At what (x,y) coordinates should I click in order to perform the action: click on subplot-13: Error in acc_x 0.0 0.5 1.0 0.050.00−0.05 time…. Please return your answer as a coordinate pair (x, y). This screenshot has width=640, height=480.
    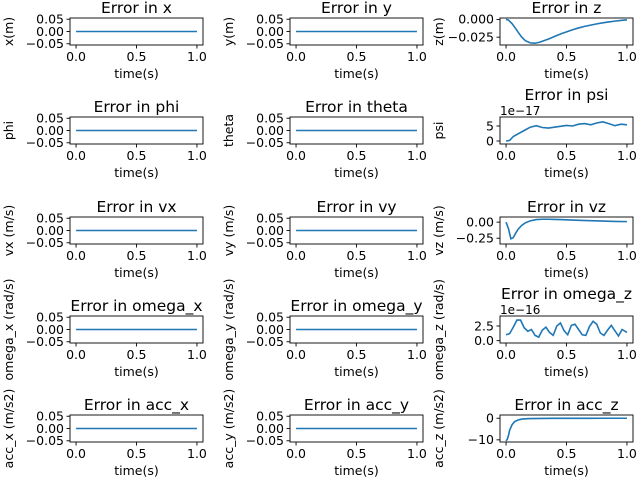
    Looking at the image, I should click on (104, 433).